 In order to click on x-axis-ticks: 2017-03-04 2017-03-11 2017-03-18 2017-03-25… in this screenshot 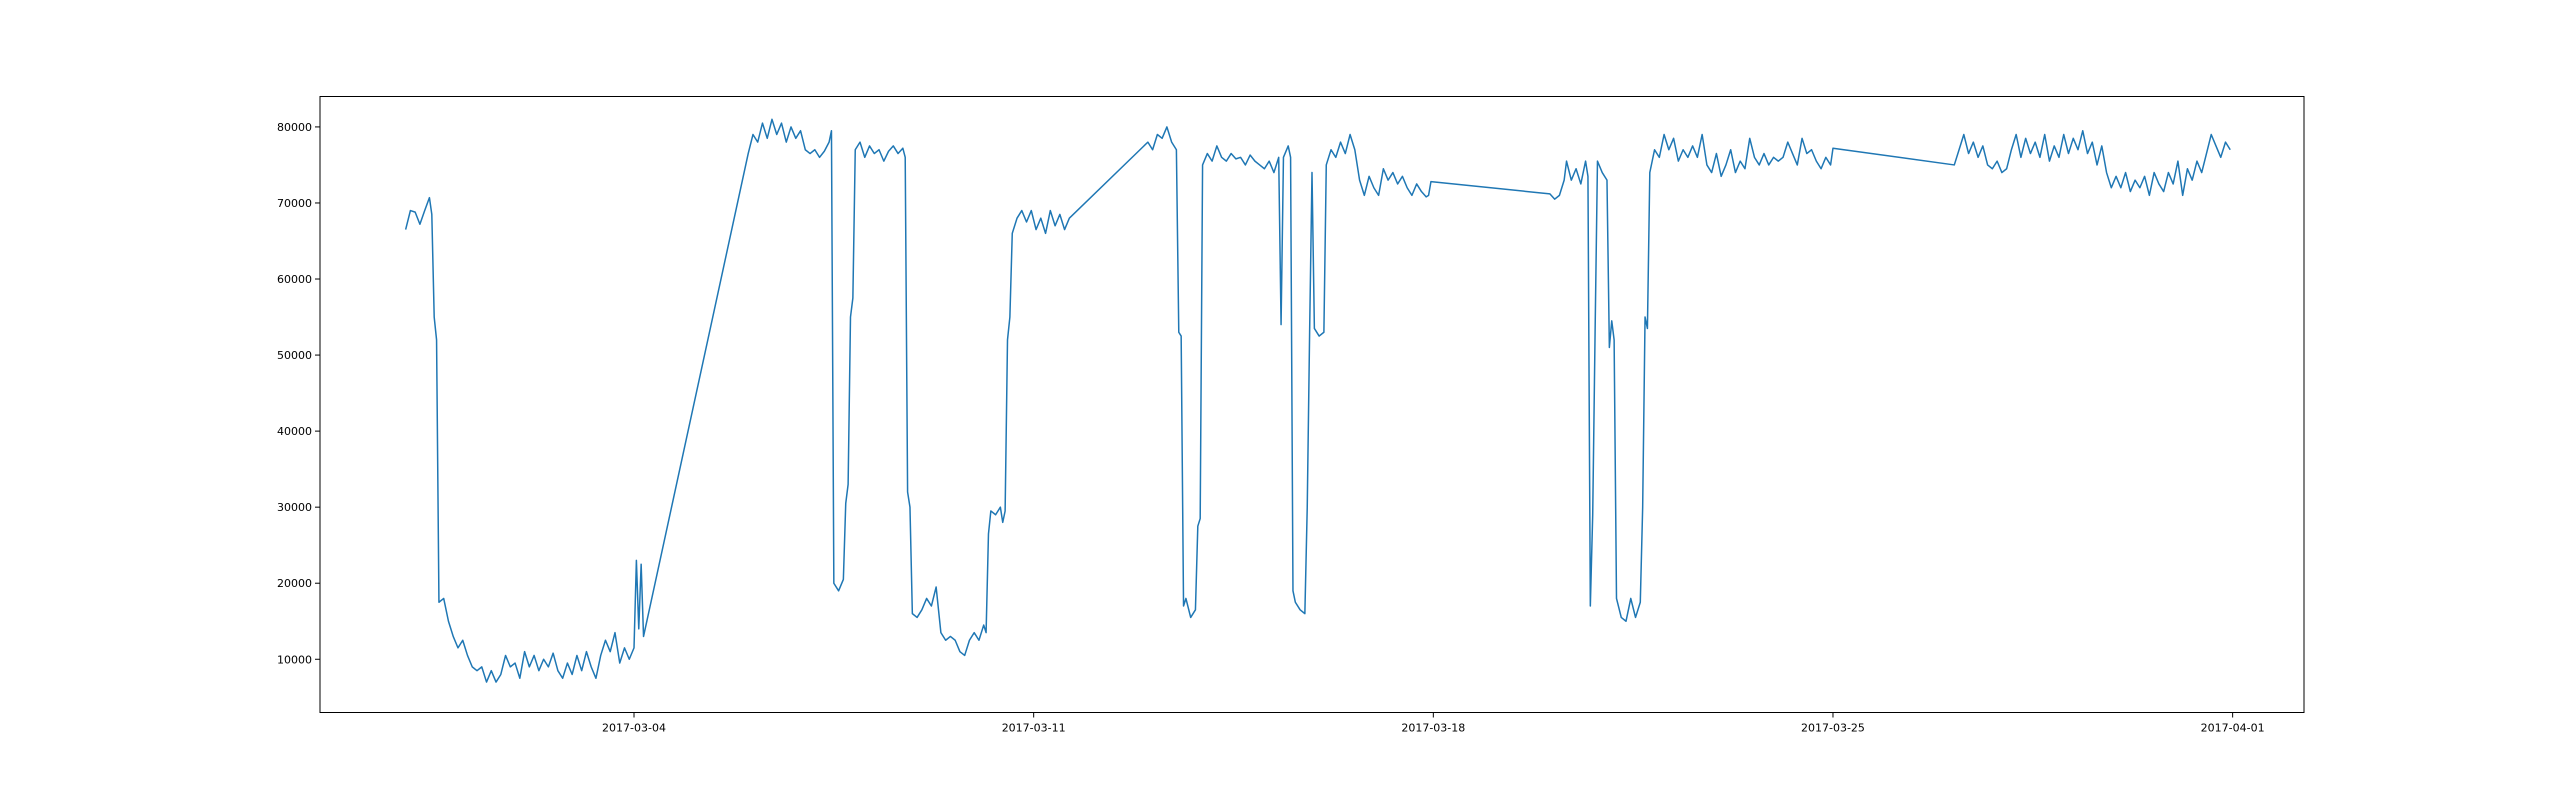, I will do `click(1433, 723)`.